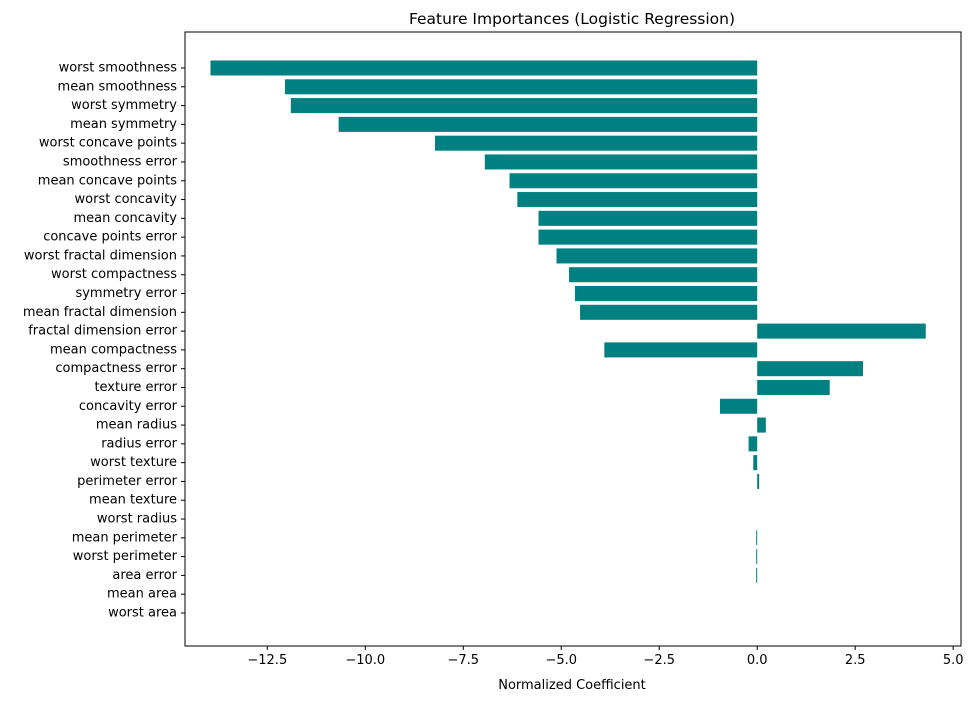 The width and height of the screenshot is (970, 701). I want to click on x-axis: −12.5 −10.0 −7.5 −5.0 −2.5 0.0 2.5 5.0, so click(605, 657).